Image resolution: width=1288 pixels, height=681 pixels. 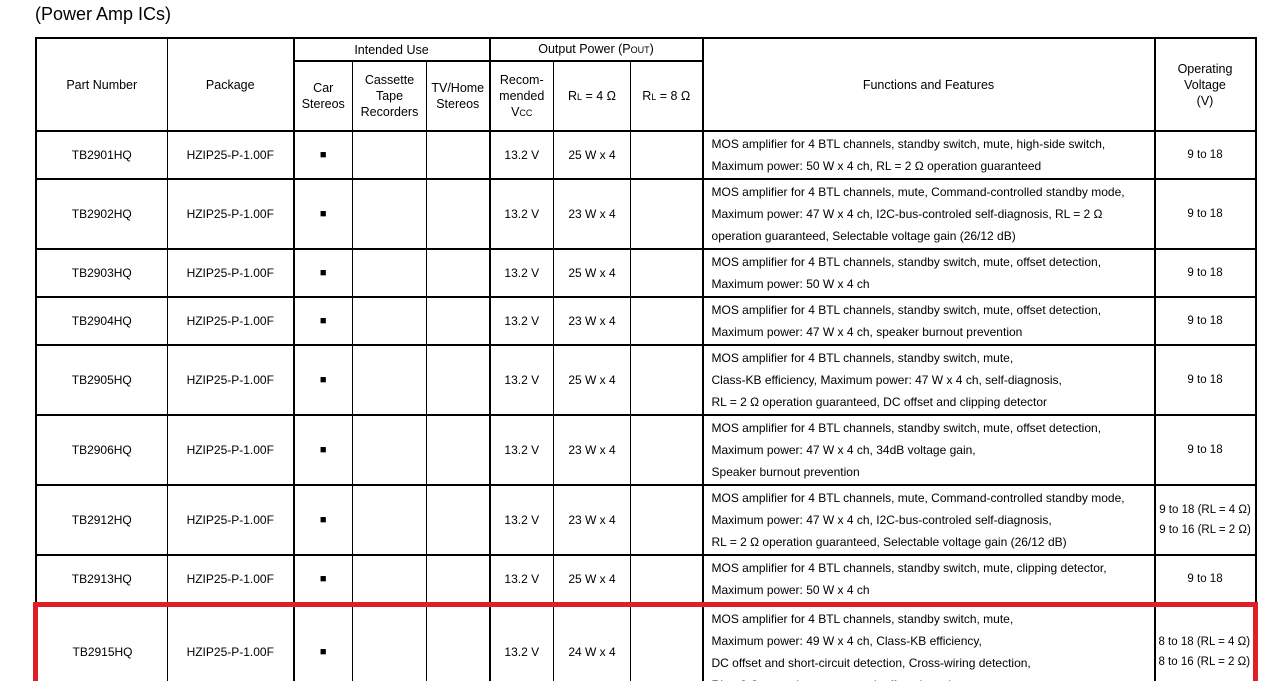 I want to click on page-title: (Power Amp ICs), so click(x=103, y=14).